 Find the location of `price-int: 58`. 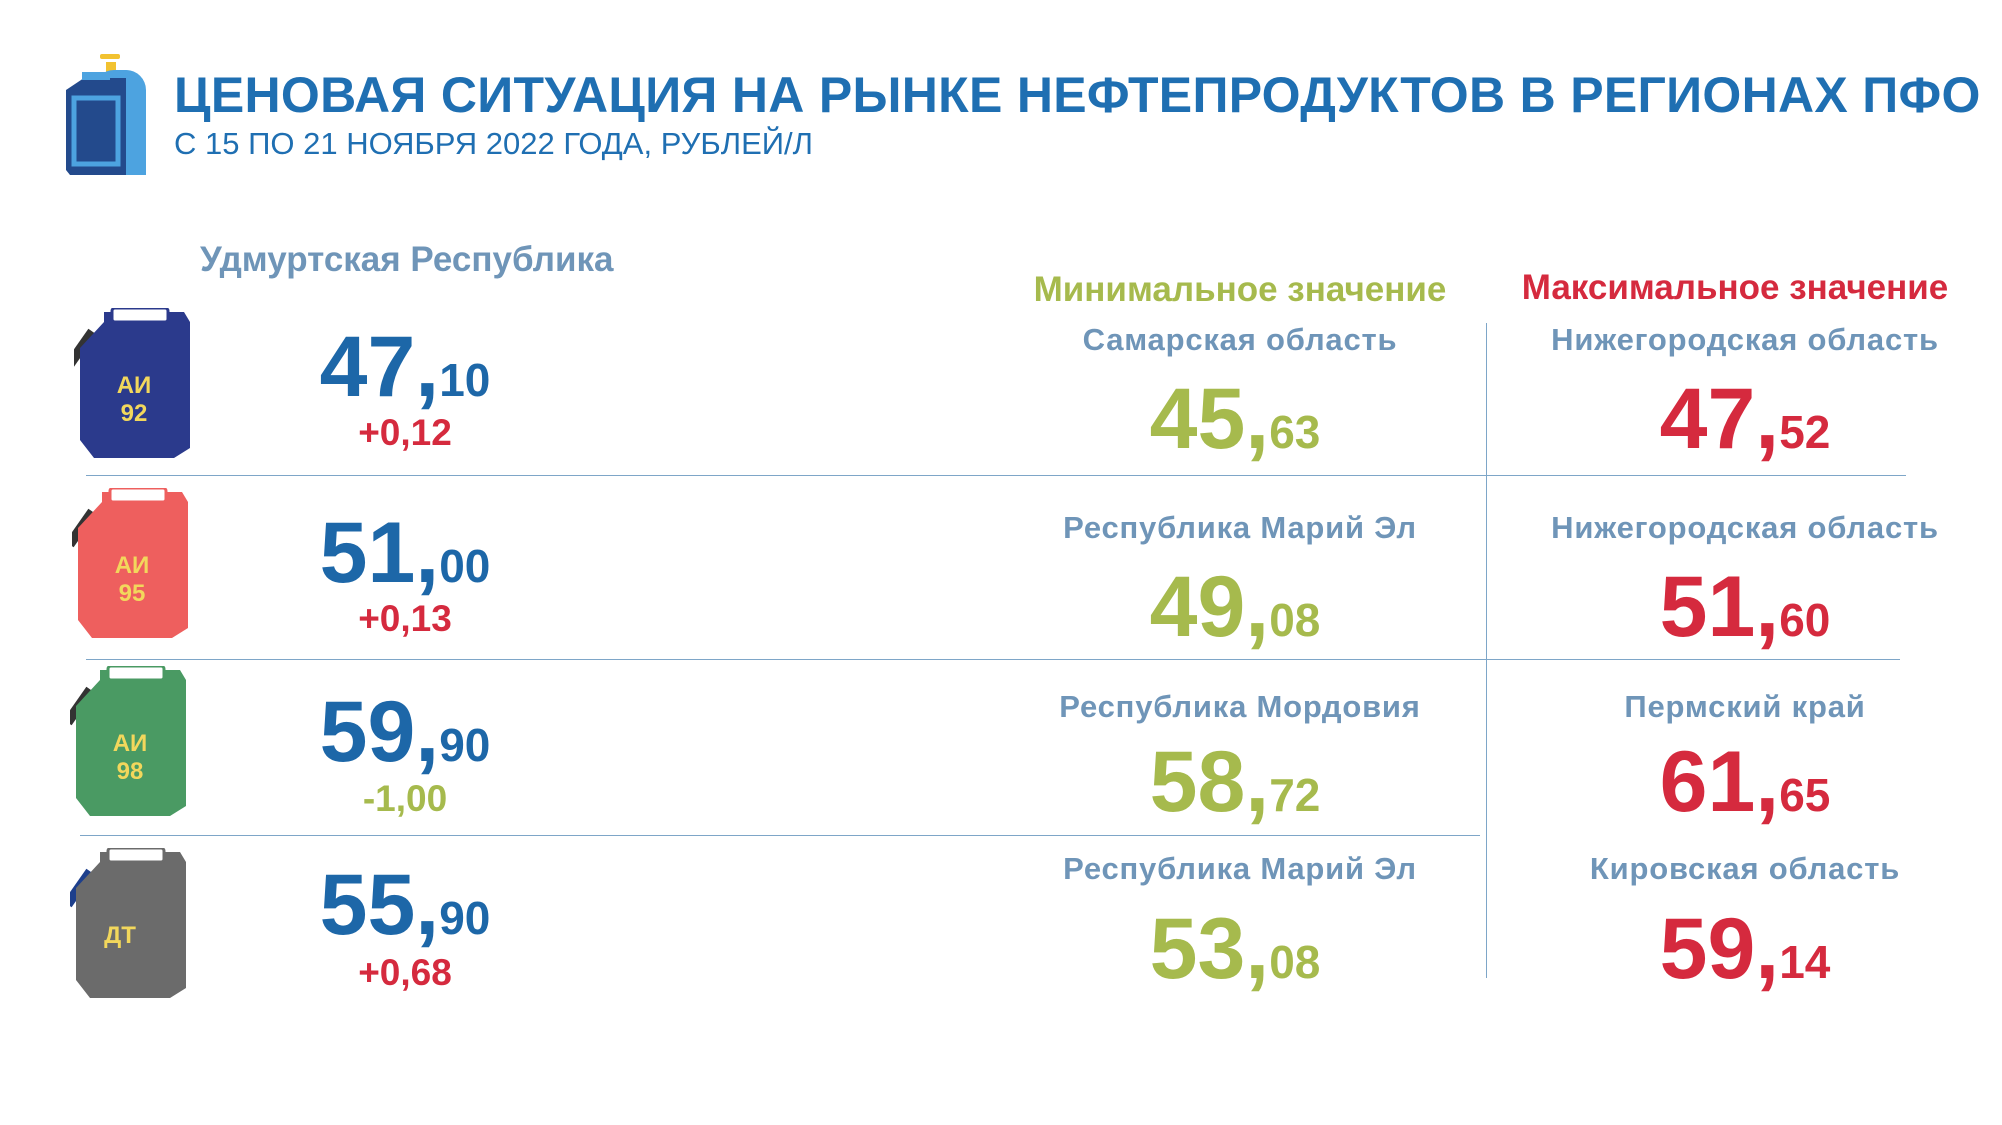

price-int: 58 is located at coordinates (1197, 782).